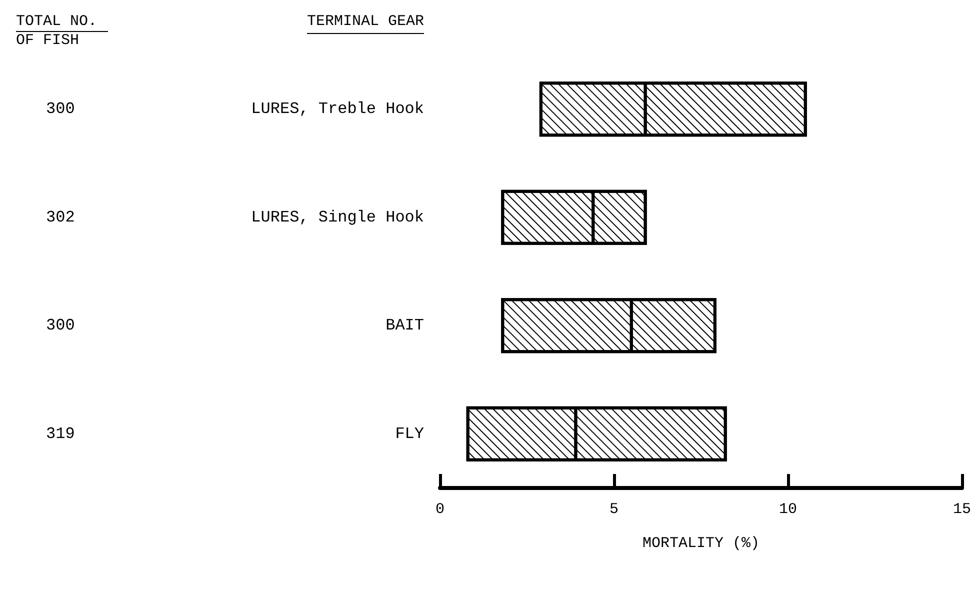  I want to click on y-axis-title: TERMINAL GEAR, so click(365, 21).